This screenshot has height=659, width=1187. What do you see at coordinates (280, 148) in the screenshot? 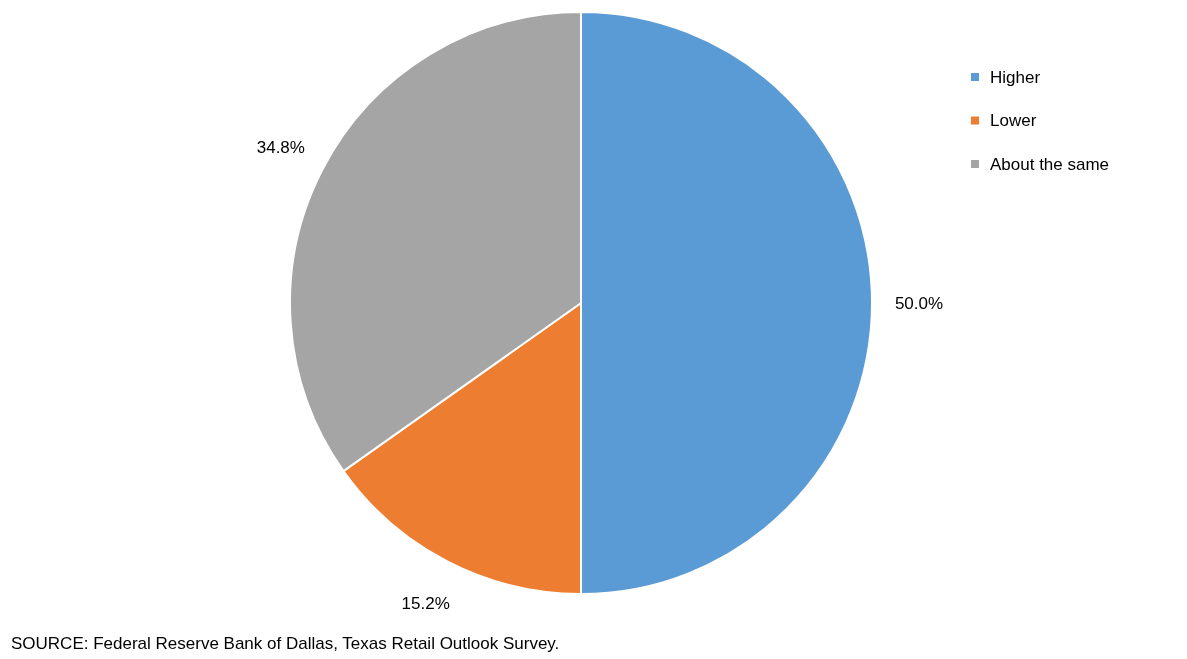
I see `data-label: 34.8%` at bounding box center [280, 148].